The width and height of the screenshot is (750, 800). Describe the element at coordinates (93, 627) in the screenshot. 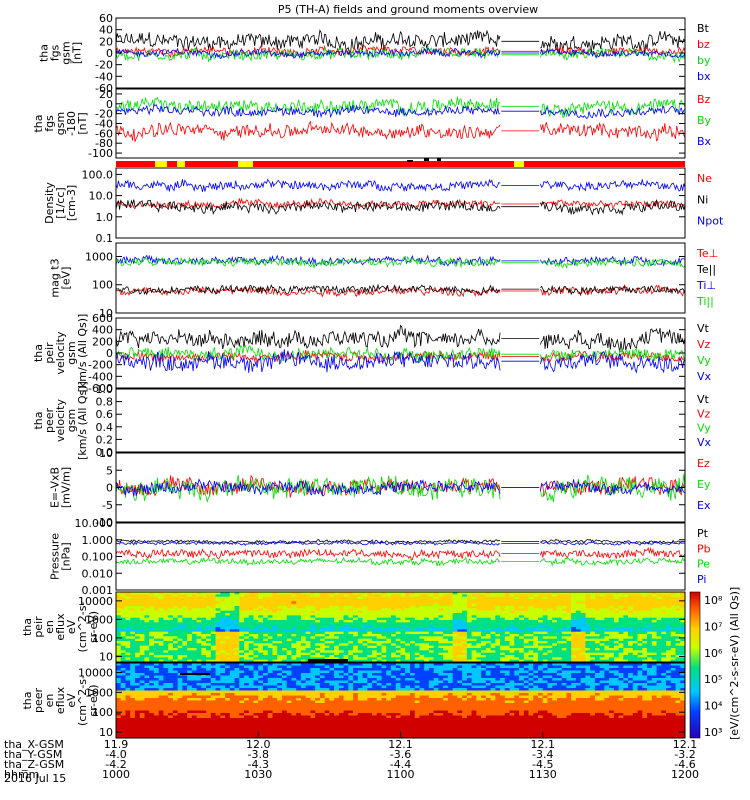

I see `ylabel-peir_eflux: sr-eV)` at that location.